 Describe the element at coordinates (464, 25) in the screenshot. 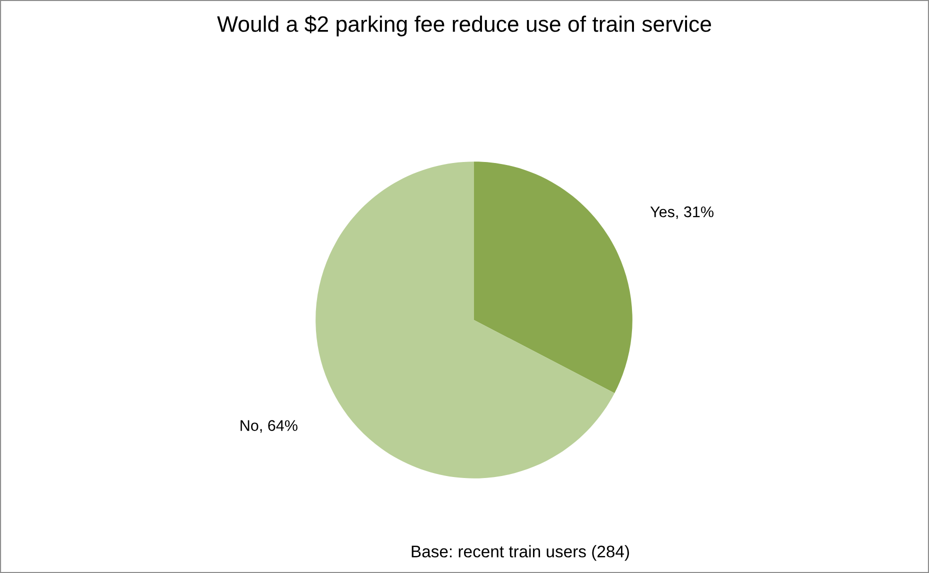

I see `chart-title: Would a $2 parking fee reduce use of train service` at that location.